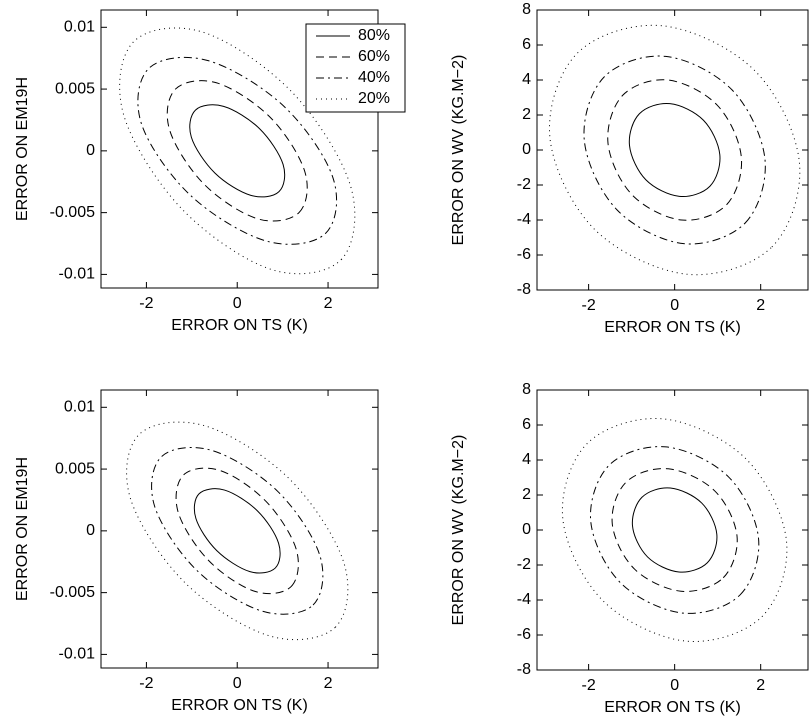  I want to click on legend: 80% 60% 40% 20%, so click(355, 68).